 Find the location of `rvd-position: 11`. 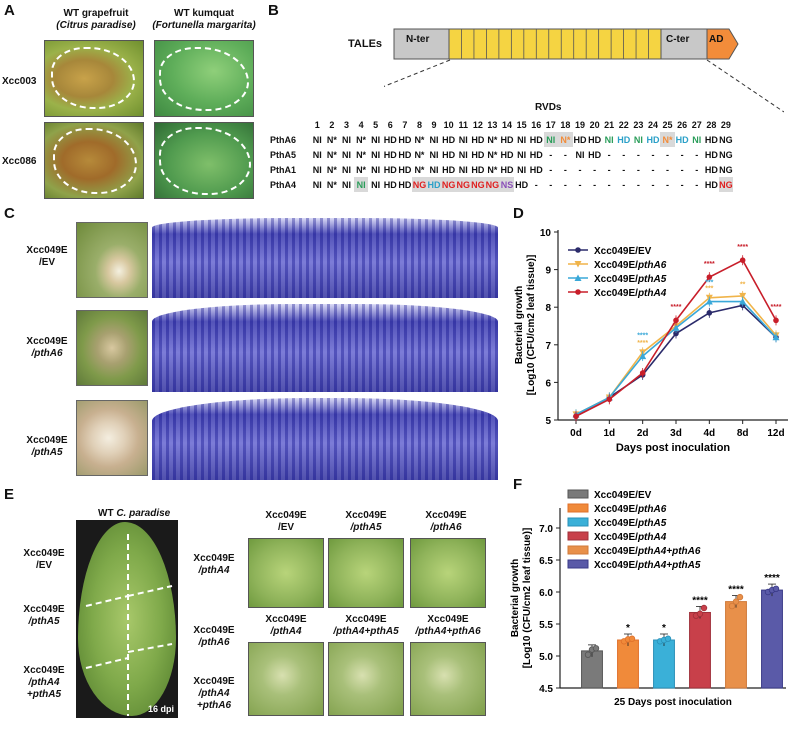

rvd-position: 11 is located at coordinates (463, 124).